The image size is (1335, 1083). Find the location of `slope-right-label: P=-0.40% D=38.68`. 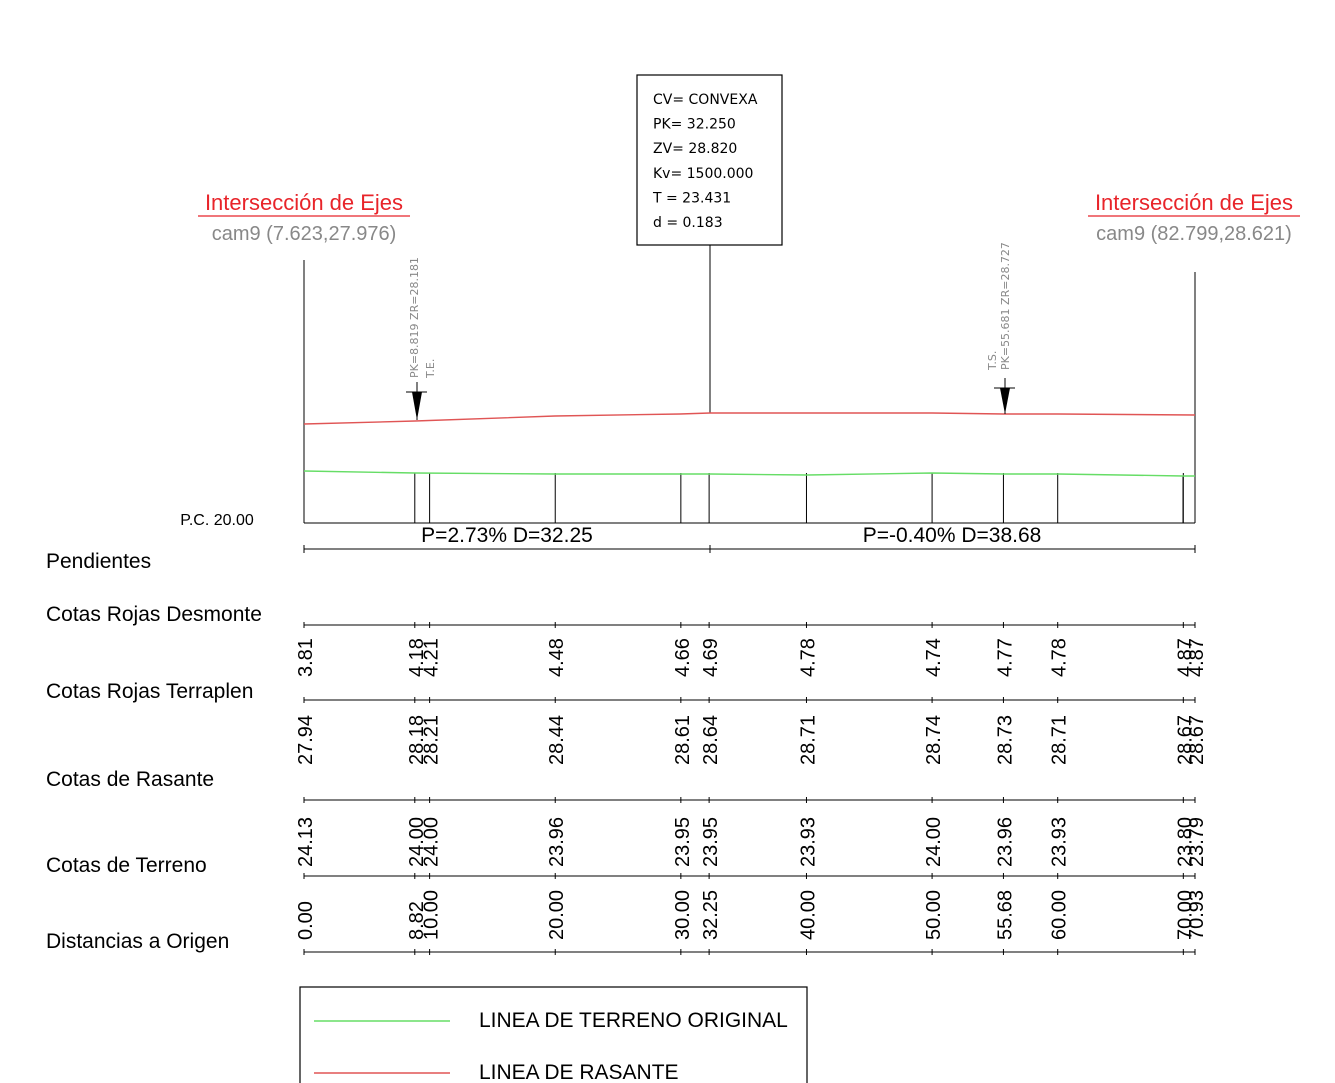

slope-right-label: P=-0.40% D=38.68 is located at coordinates (952, 535).